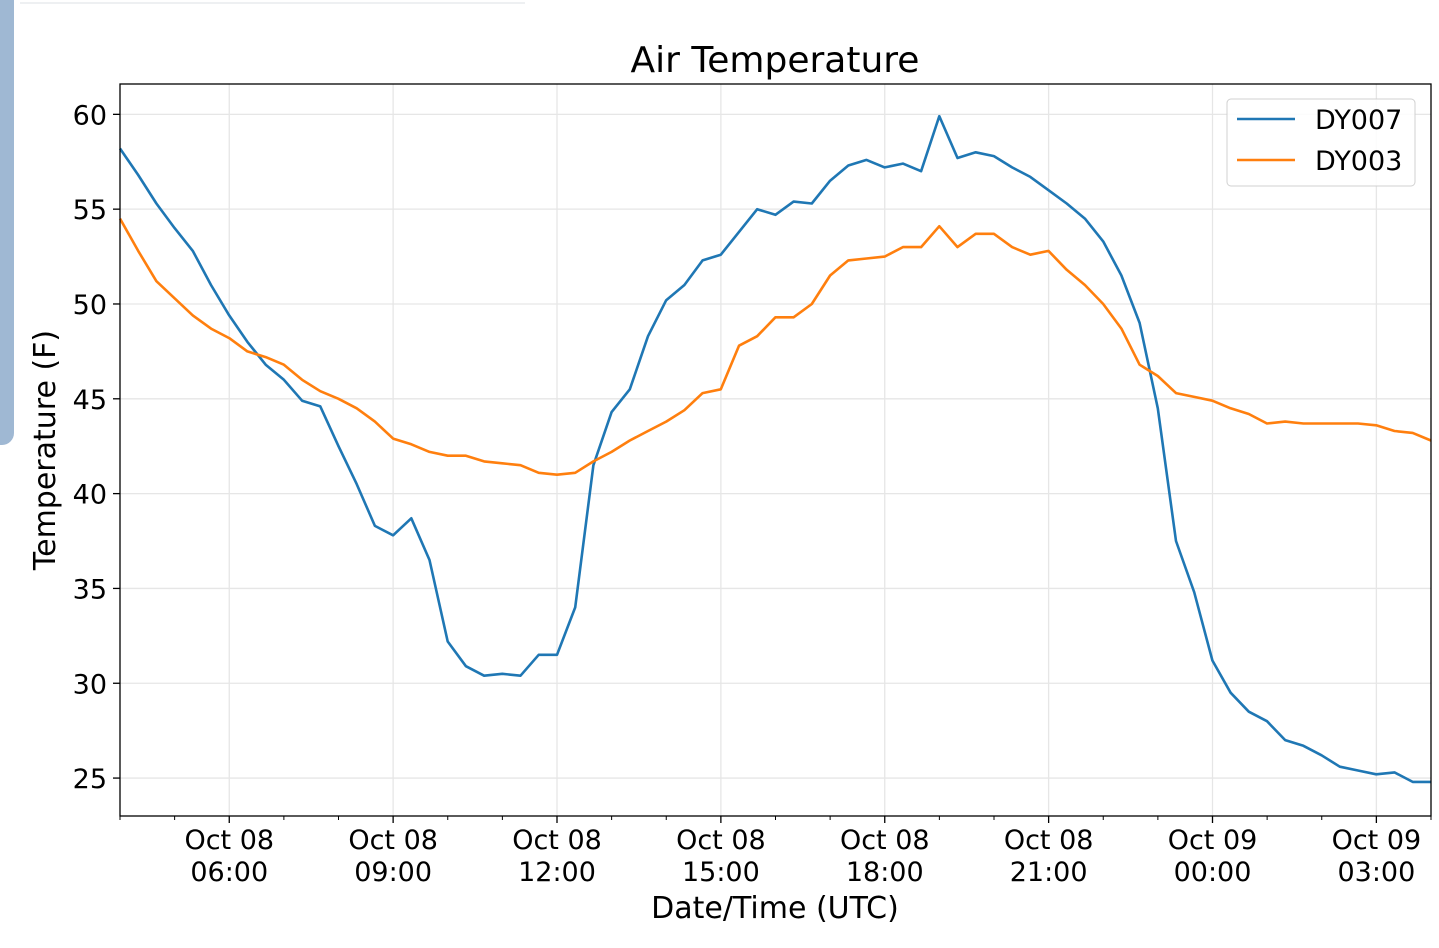  I want to click on y-tick-label: 25, so click(90, 779).